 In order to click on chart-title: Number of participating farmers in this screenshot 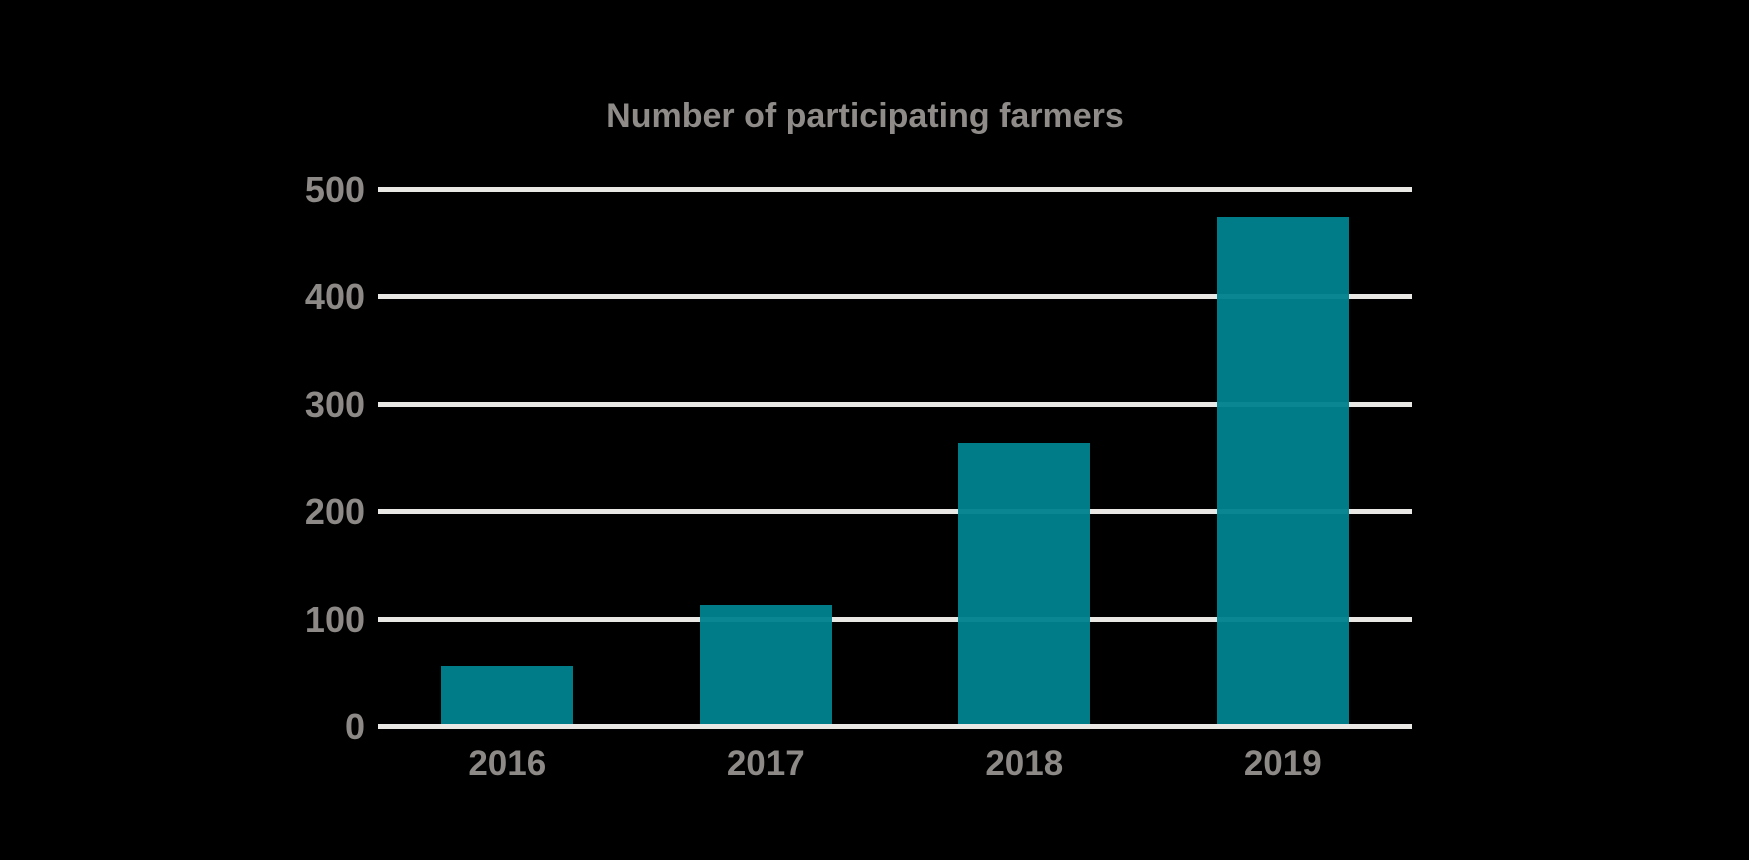, I will do `click(865, 116)`.